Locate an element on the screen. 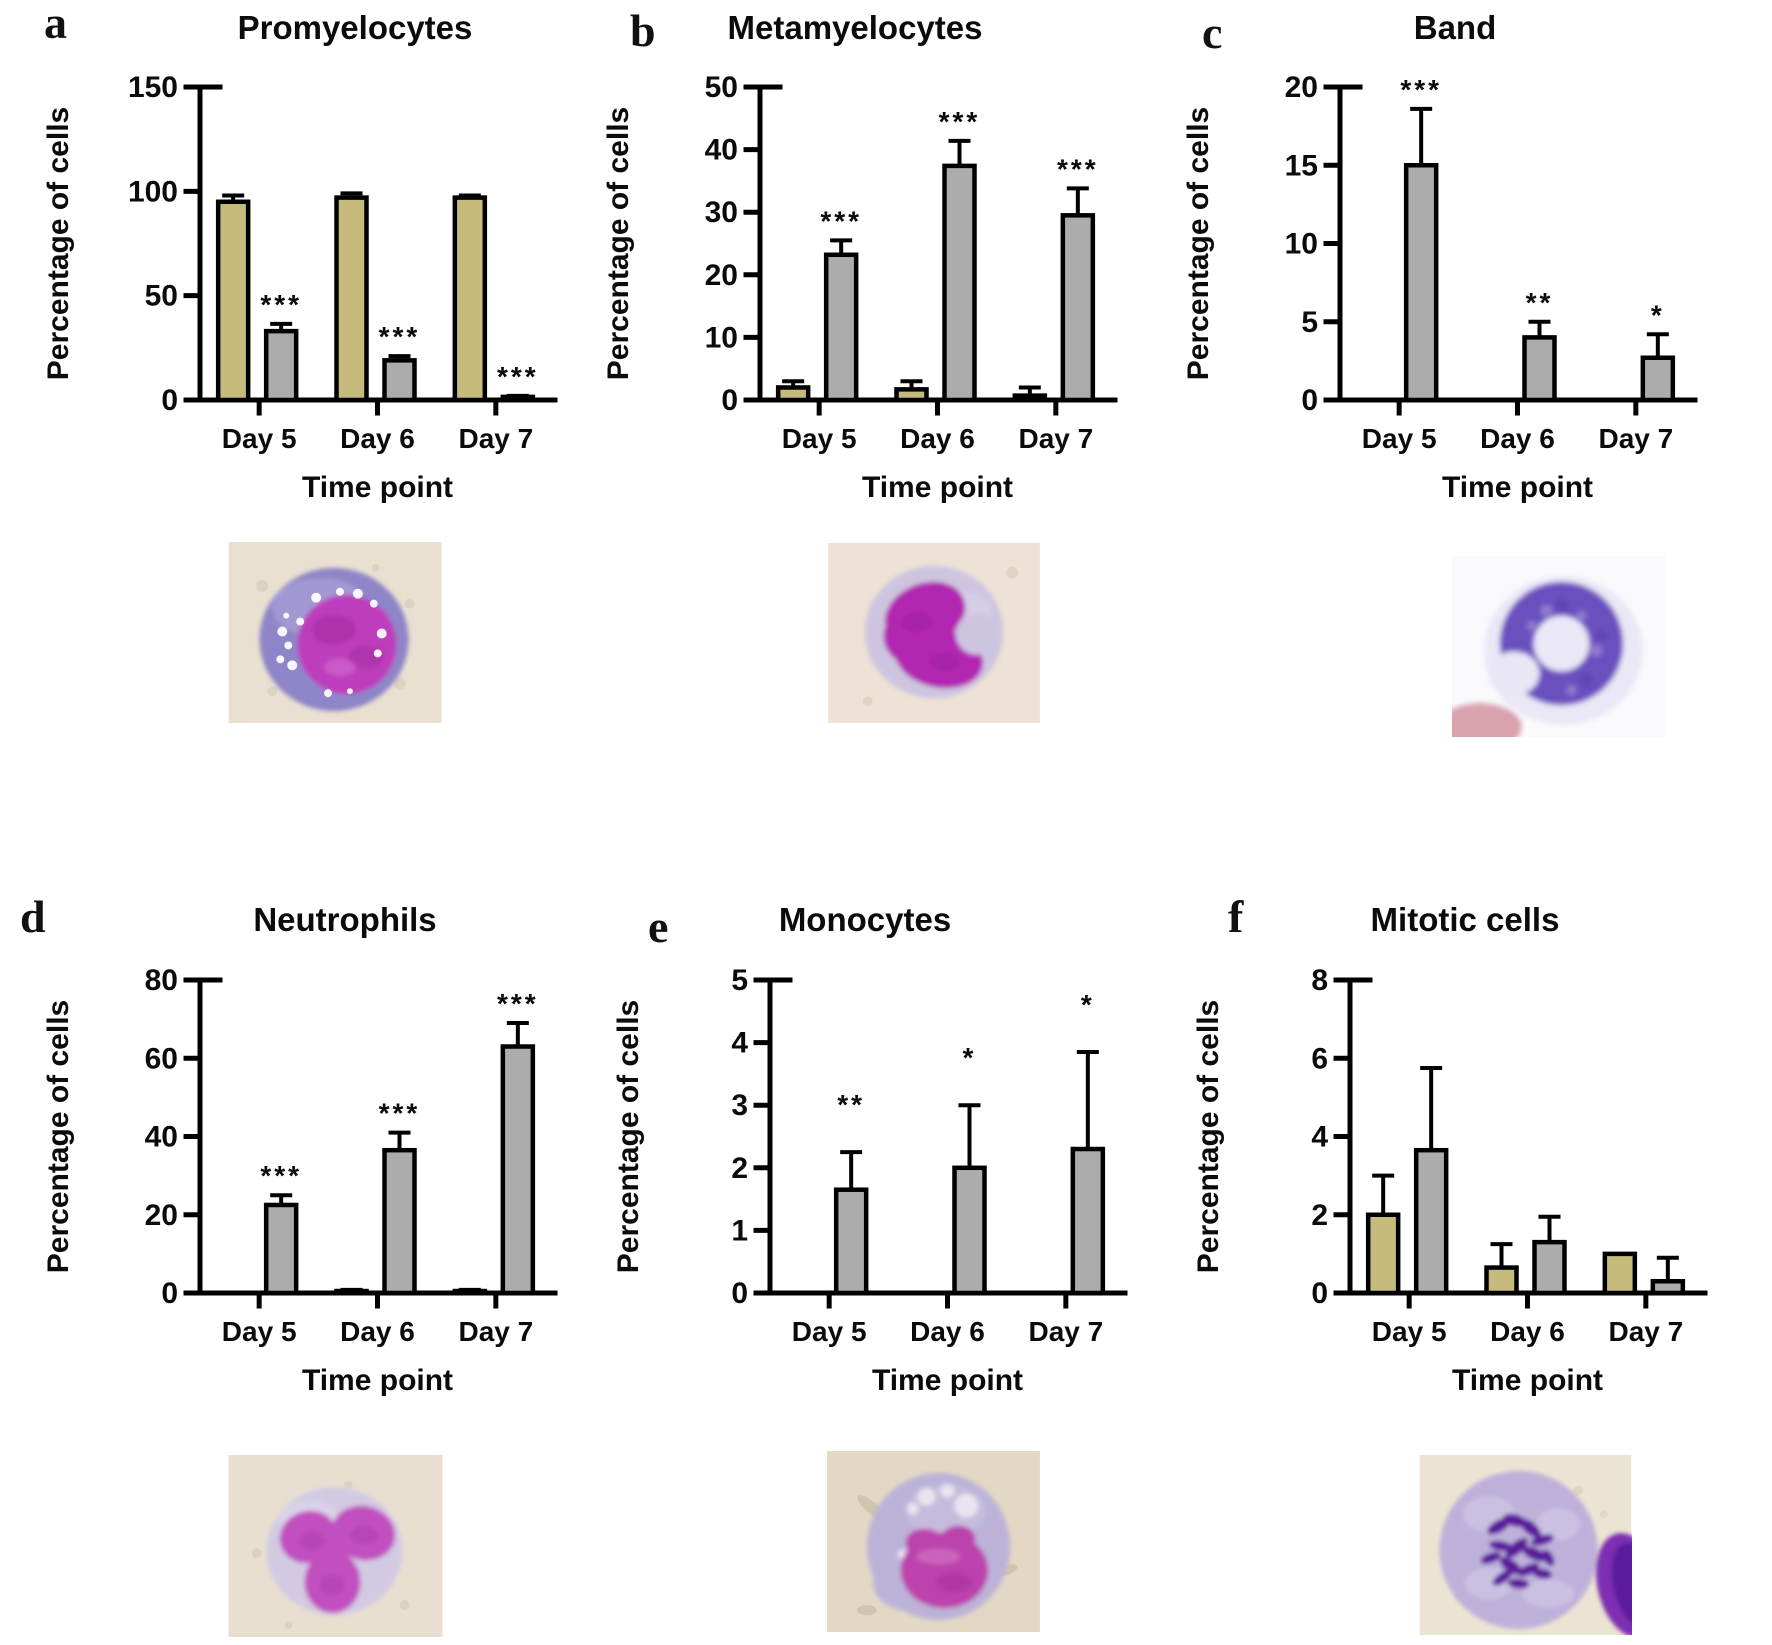  neutrophil-cell-image is located at coordinates (335, 1546).